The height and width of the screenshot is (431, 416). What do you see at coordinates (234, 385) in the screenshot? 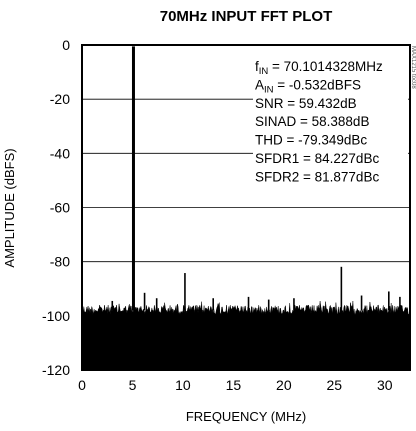
I see `x-tick-label: 15` at bounding box center [234, 385].